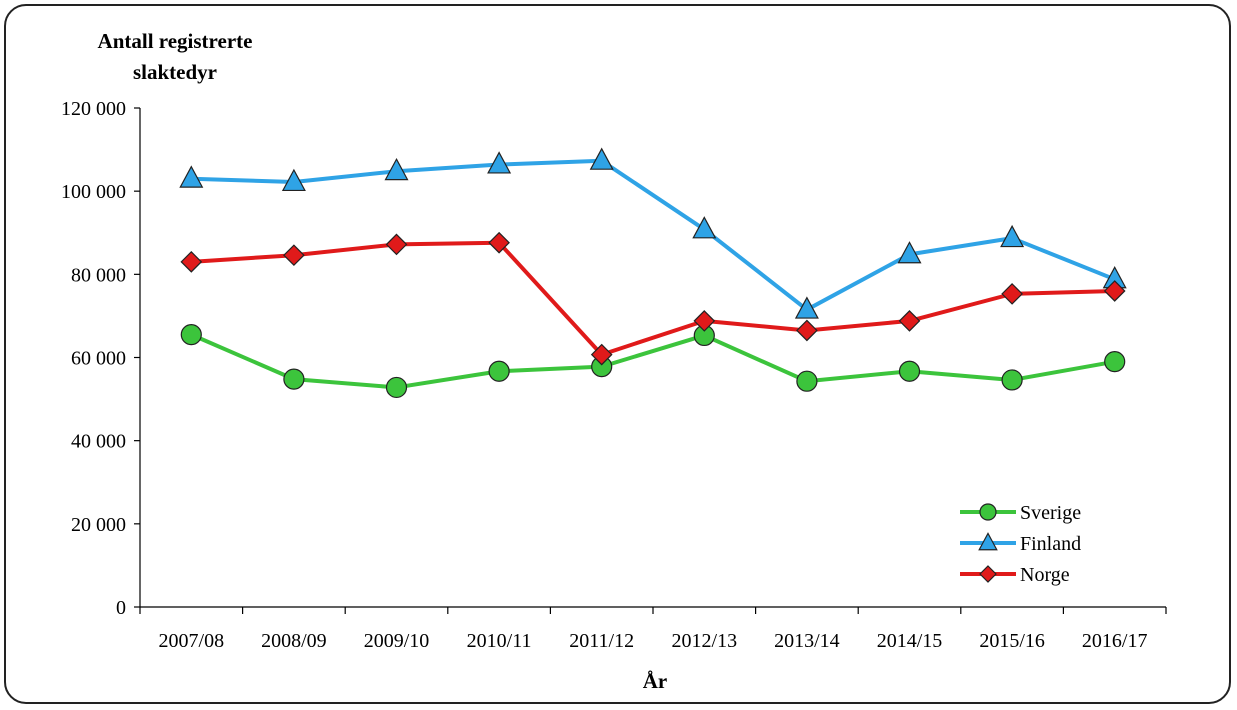  What do you see at coordinates (1050, 513) in the screenshot?
I see `legend-label-sverige: Sverige` at bounding box center [1050, 513].